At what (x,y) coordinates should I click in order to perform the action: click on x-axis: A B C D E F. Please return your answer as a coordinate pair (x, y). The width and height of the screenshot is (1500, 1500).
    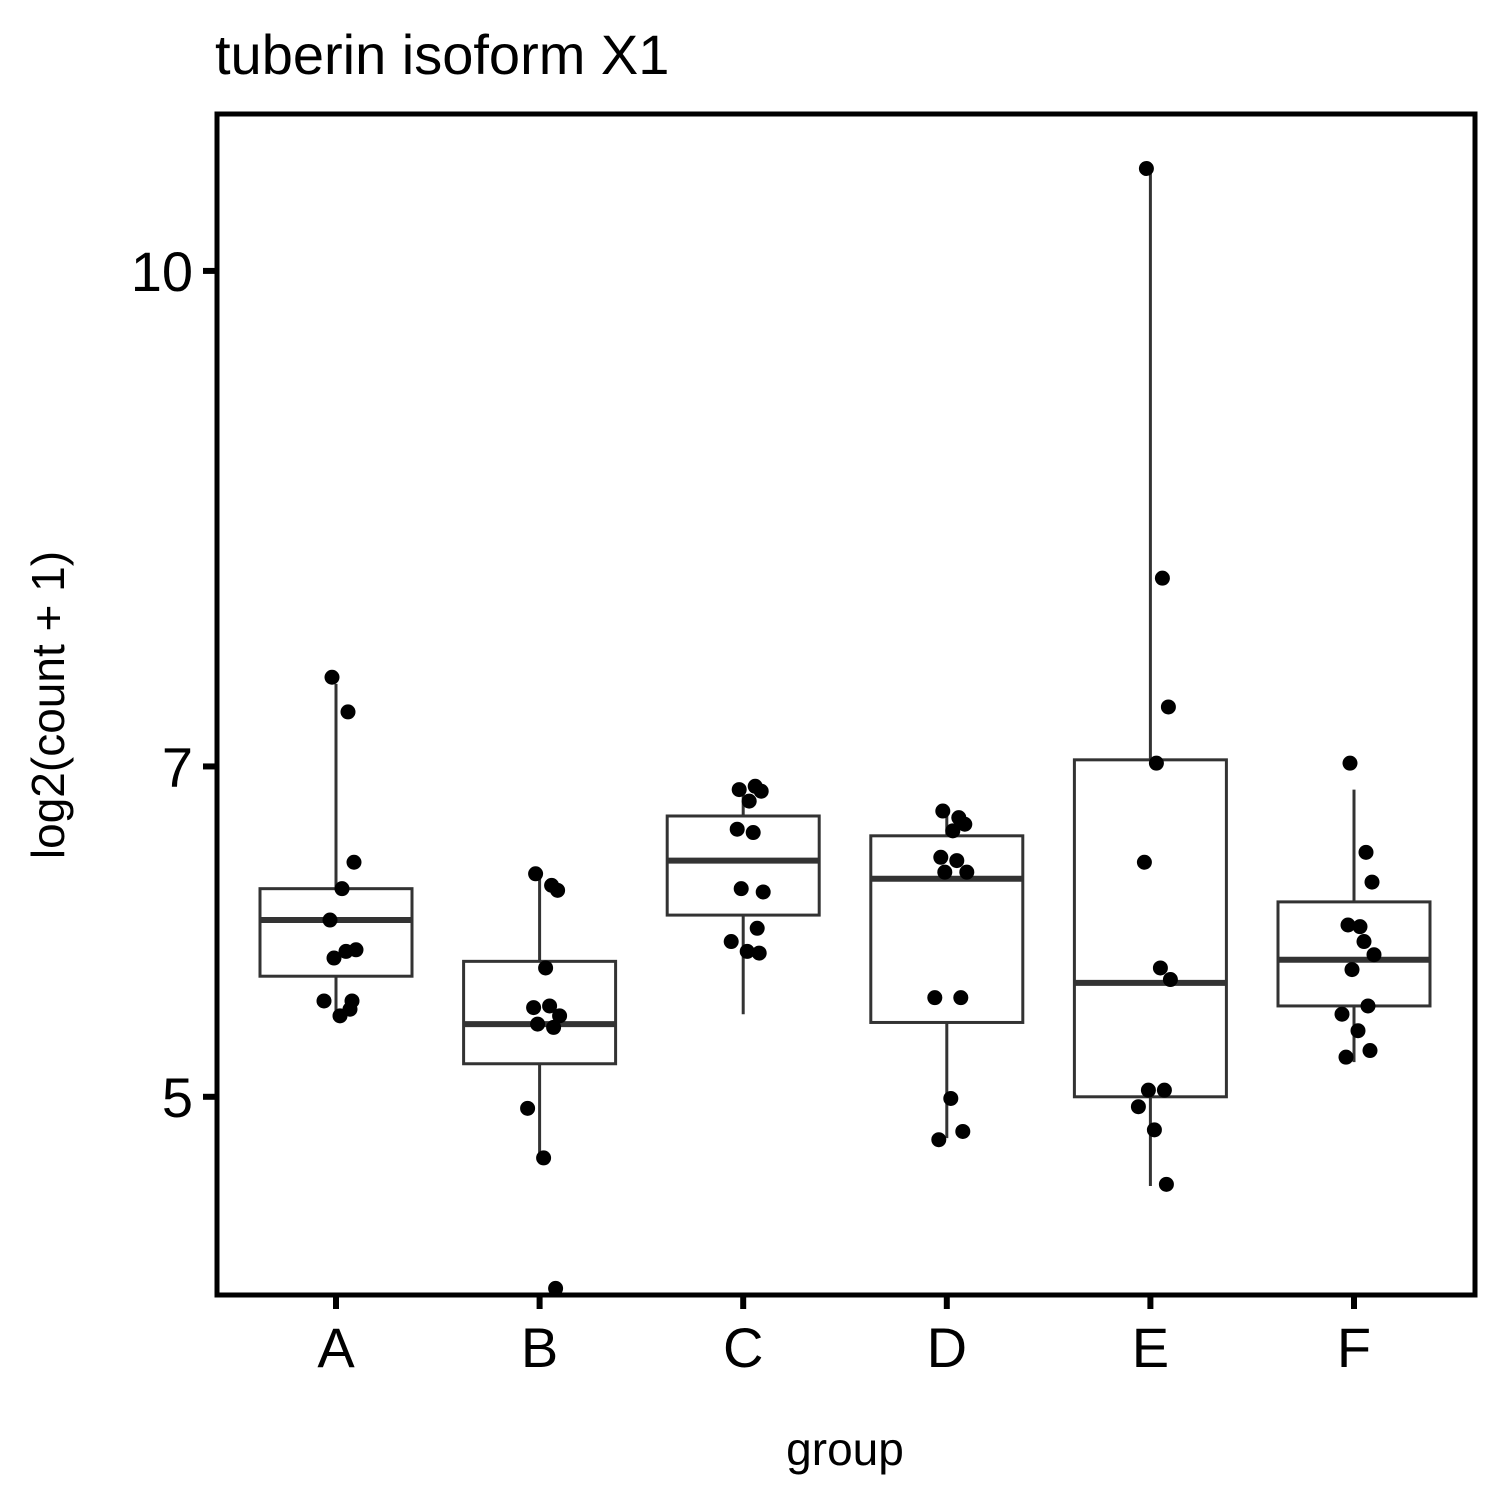
    Looking at the image, I should click on (844, 1337).